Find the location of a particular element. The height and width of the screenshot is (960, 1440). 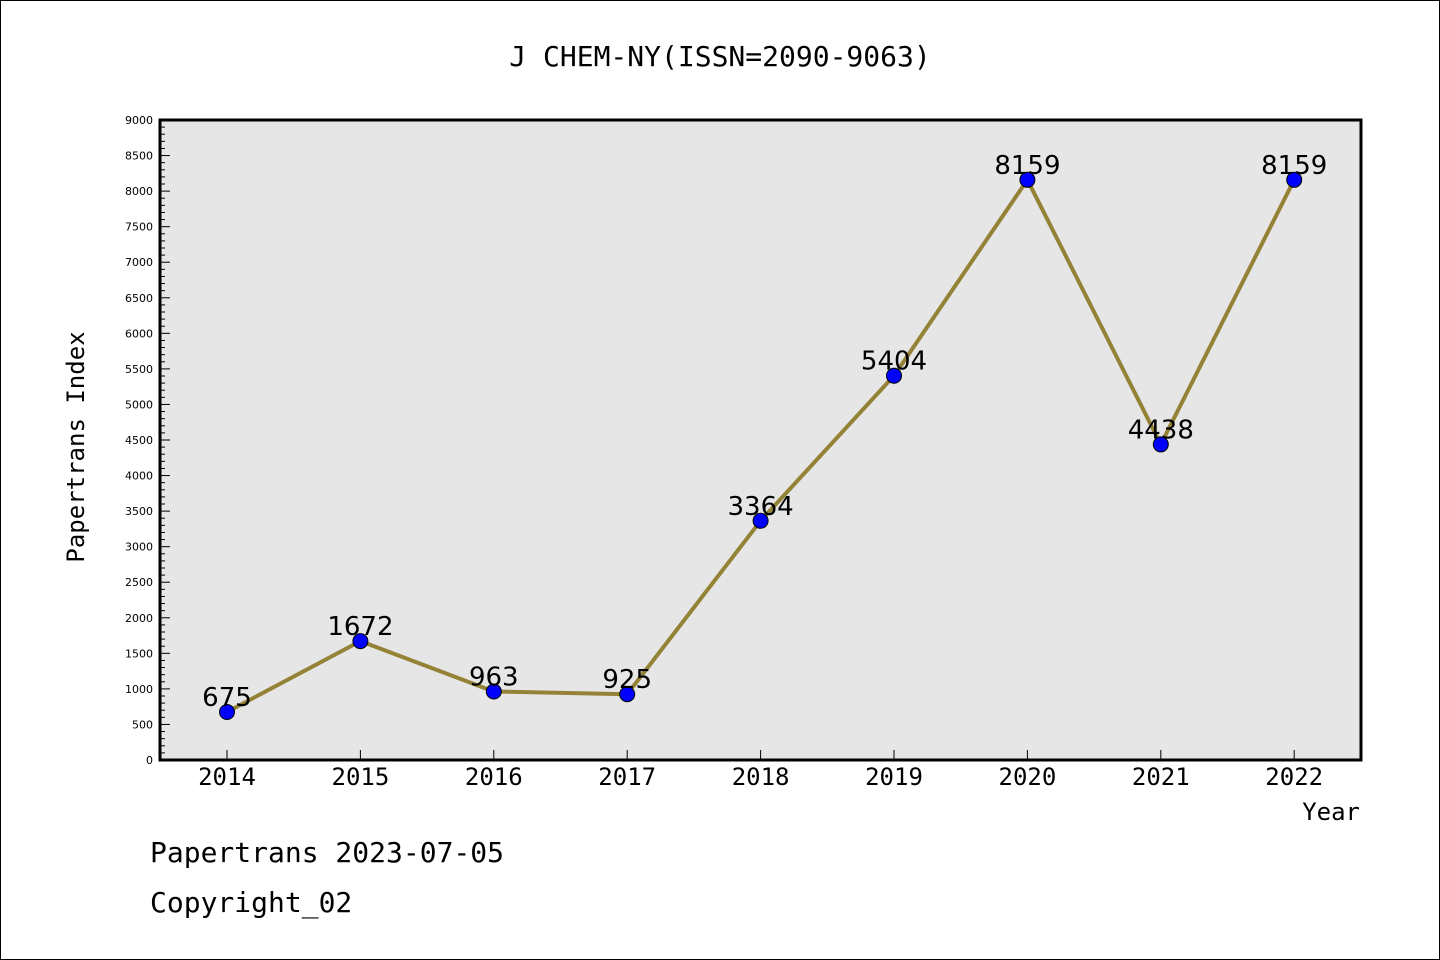

data-label: 5404 is located at coordinates (894, 362).